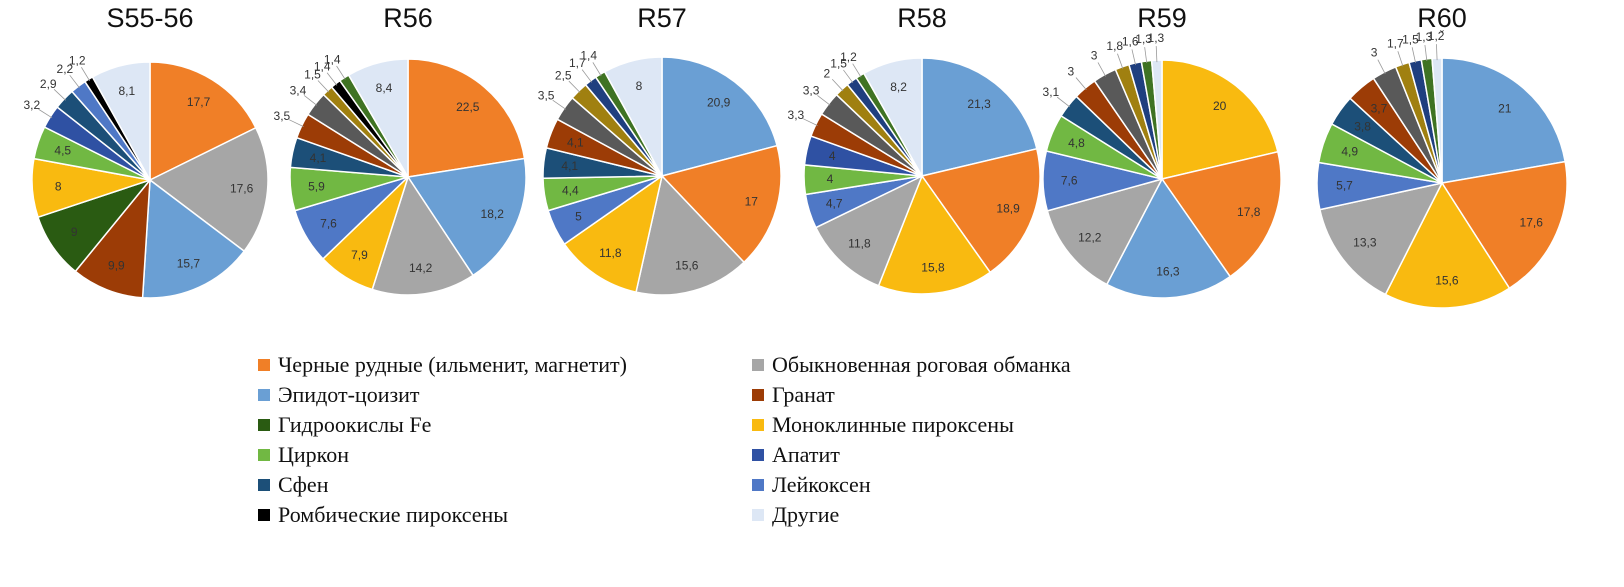  What do you see at coordinates (1051, 92) in the screenshot?
I see `slice-label: 3,1` at bounding box center [1051, 92].